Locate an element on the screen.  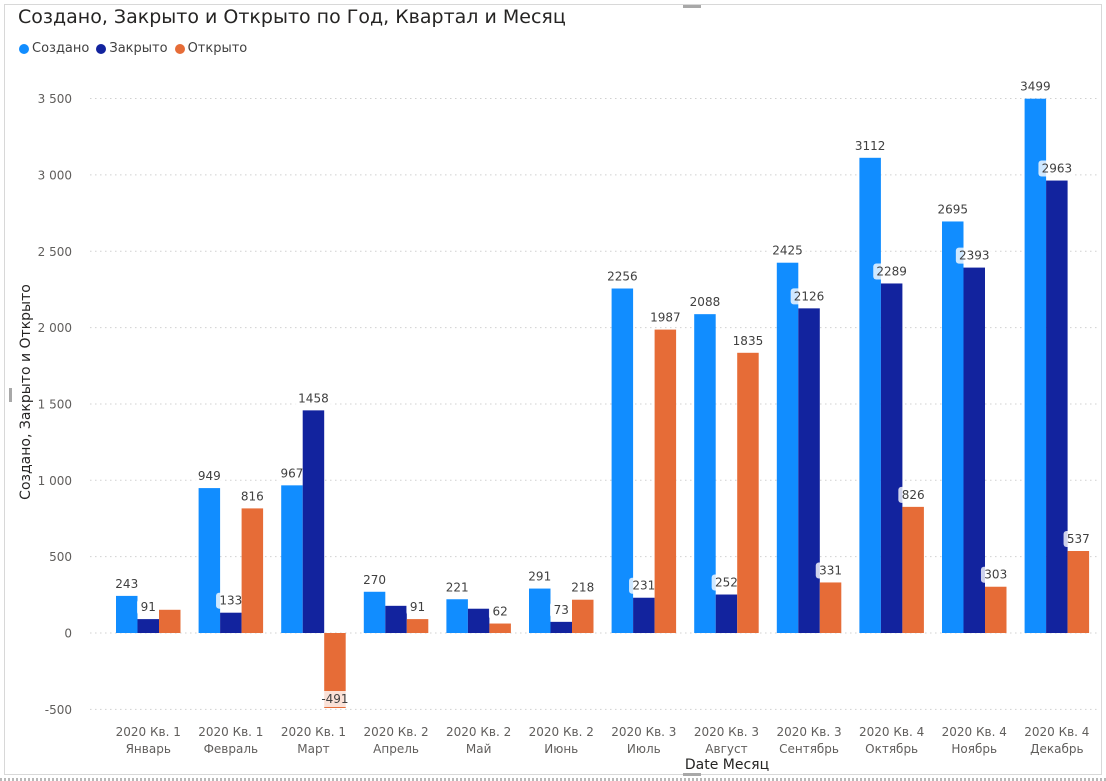
data-label-created: 291 is located at coordinates (539, 577).